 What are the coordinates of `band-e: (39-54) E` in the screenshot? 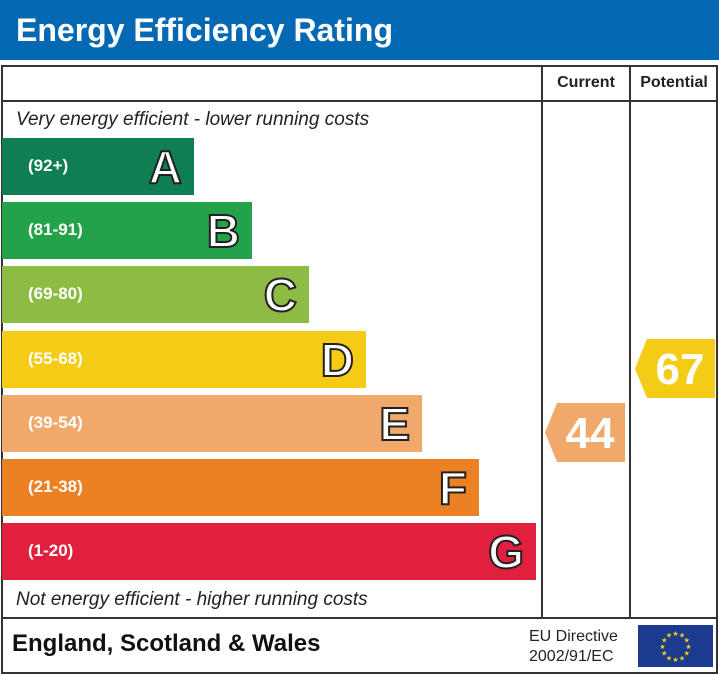 It's located at (212, 423).